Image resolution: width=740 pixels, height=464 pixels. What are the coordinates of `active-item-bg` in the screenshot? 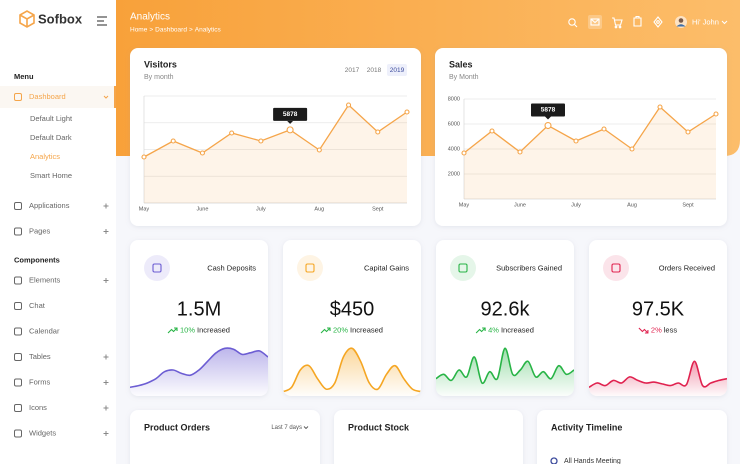 It's located at (58, 97).